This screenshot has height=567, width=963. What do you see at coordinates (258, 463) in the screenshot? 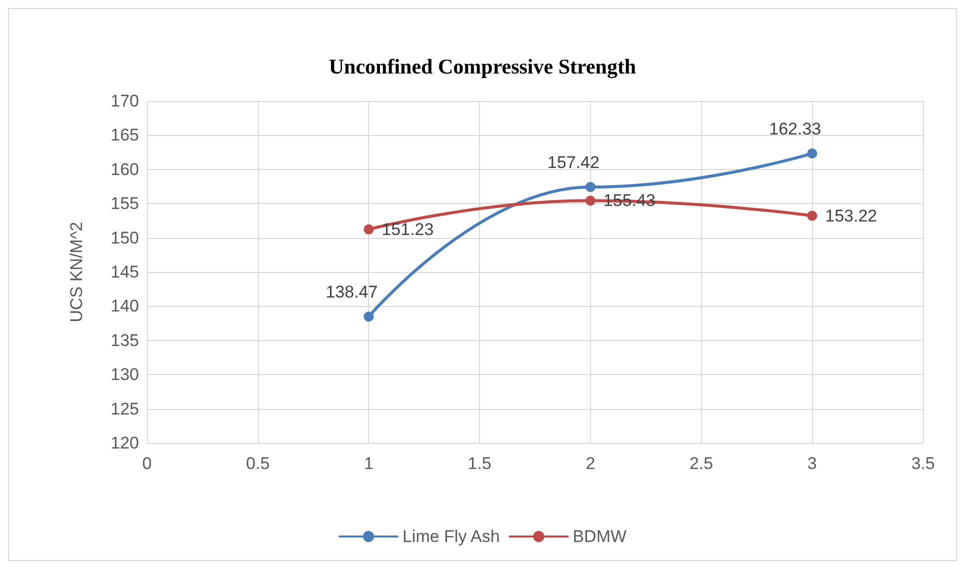
I see `x-tick-label: 0.5` at bounding box center [258, 463].